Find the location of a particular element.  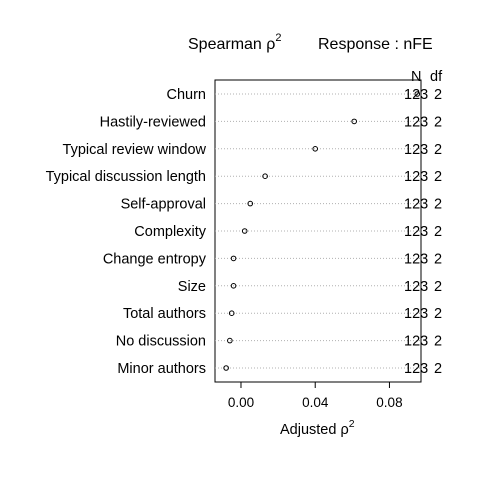

x-tick-label: 0.04 is located at coordinates (315, 402).